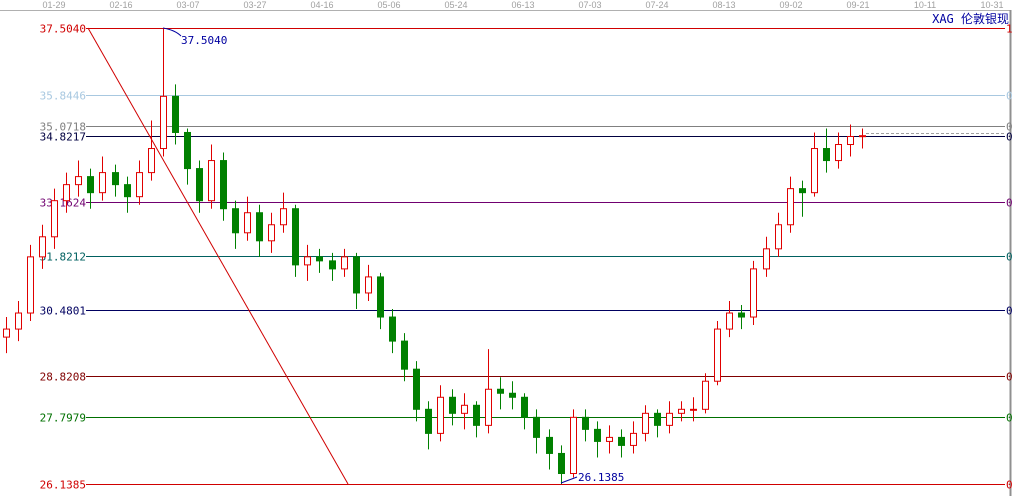 Image resolution: width=1015 pixels, height=496 pixels. What do you see at coordinates (522, 5) in the screenshot?
I see `x-tick-label: 06-13` at bounding box center [522, 5].